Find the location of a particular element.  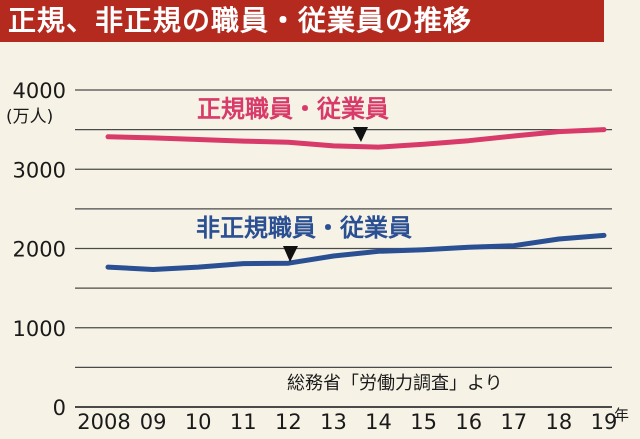

x-tick-label: 14 is located at coordinates (378, 422).